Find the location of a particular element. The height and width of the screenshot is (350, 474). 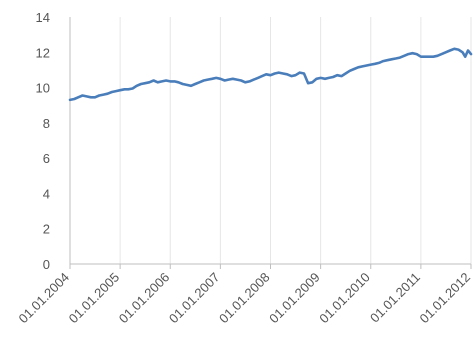

y-tick-label: 14 is located at coordinates (43, 17).